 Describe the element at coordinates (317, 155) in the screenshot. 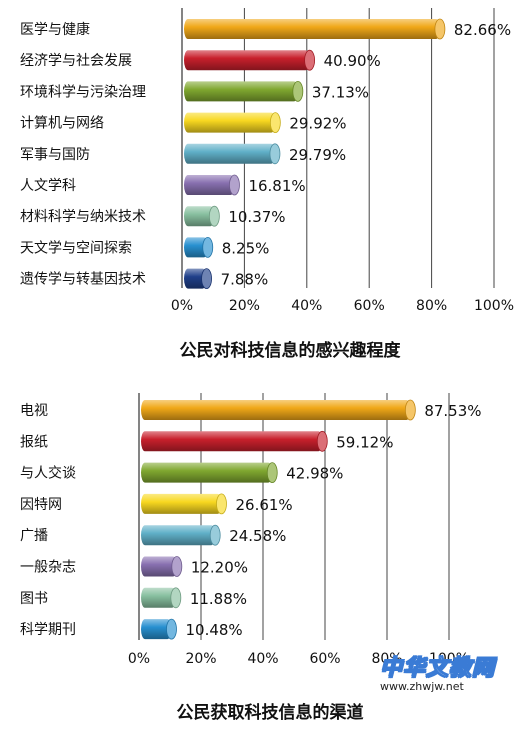

I see `value-label: 29.79%` at that location.